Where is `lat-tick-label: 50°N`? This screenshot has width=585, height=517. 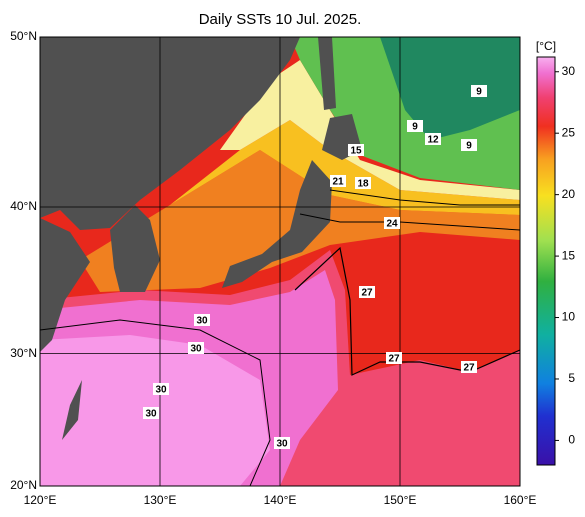
lat-tick-label: 50°N is located at coordinates (23, 36).